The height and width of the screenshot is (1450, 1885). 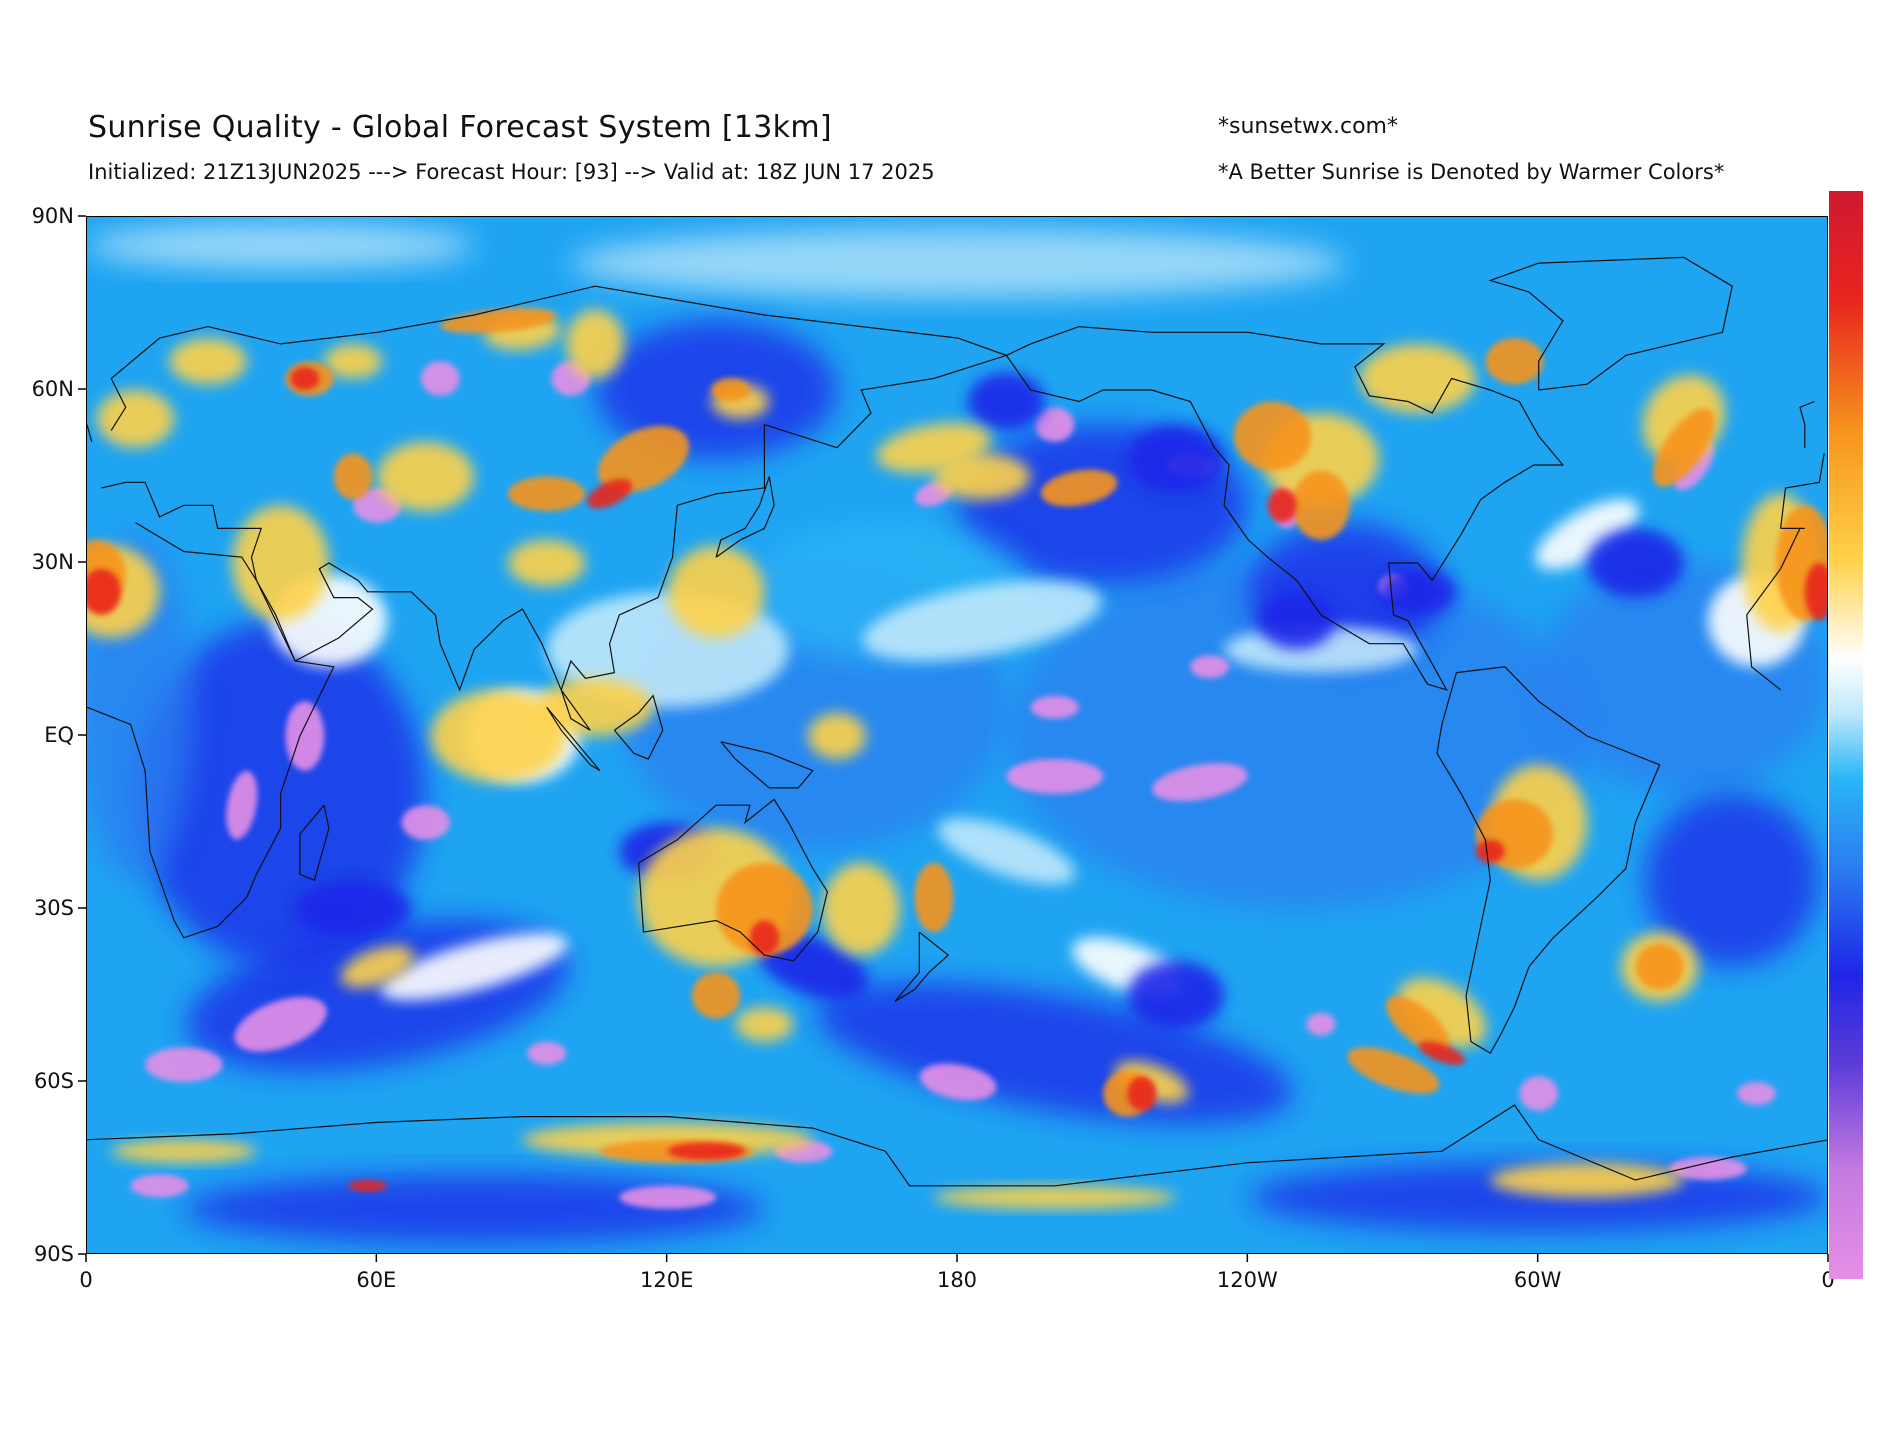 What do you see at coordinates (54, 908) in the screenshot?
I see `lat-tick-label: 30S` at bounding box center [54, 908].